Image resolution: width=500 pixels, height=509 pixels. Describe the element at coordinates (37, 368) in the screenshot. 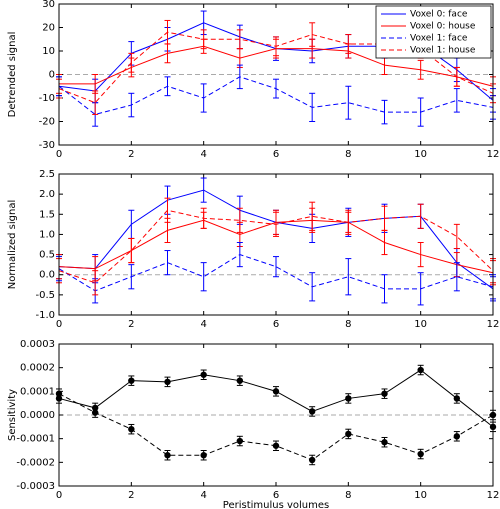

I see `y-tick-label: 0.0002` at that location.